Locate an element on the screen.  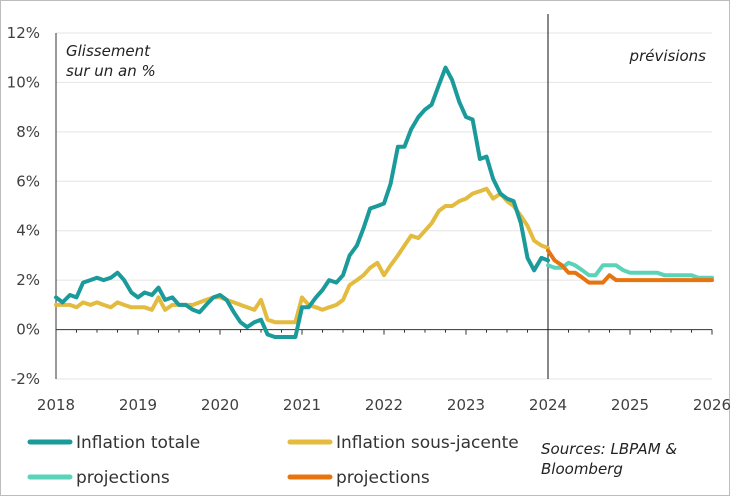
source-note-line1: Sources: LBPAM & is located at coordinates (609, 449).